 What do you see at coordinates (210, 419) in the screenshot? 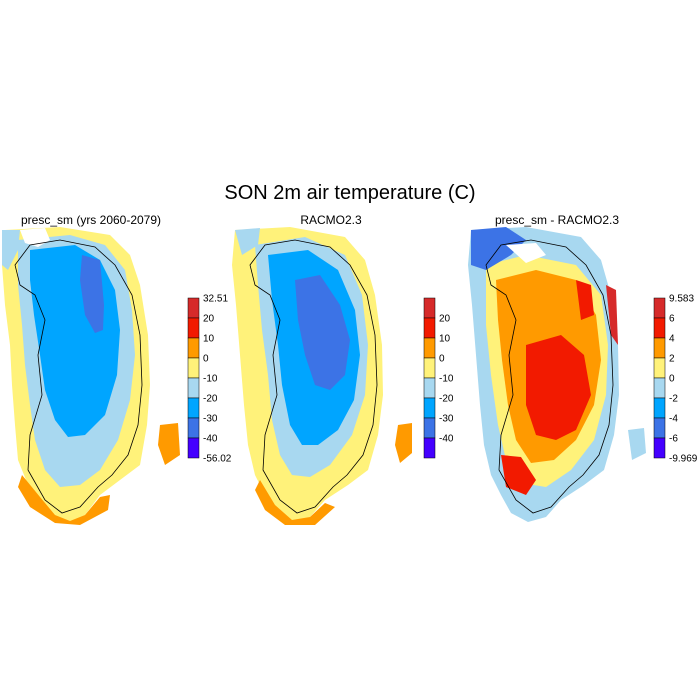
I see `colorbar-1-label: -30` at bounding box center [210, 419].